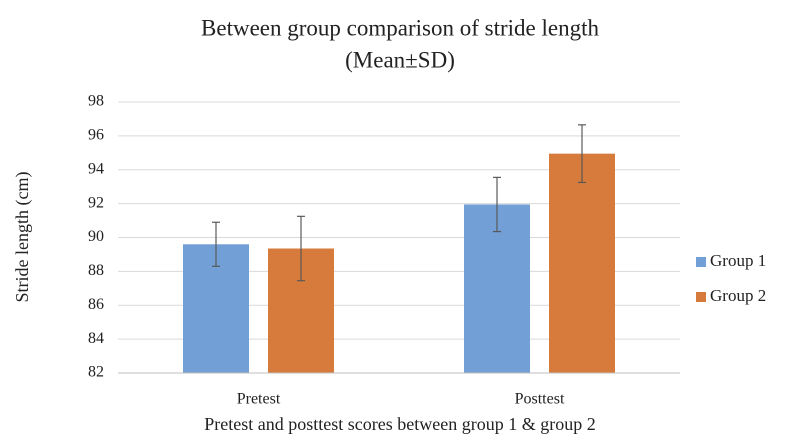 This screenshot has width=786, height=441. Describe the element at coordinates (96, 168) in the screenshot. I see `y-tick-label: 94` at that location.